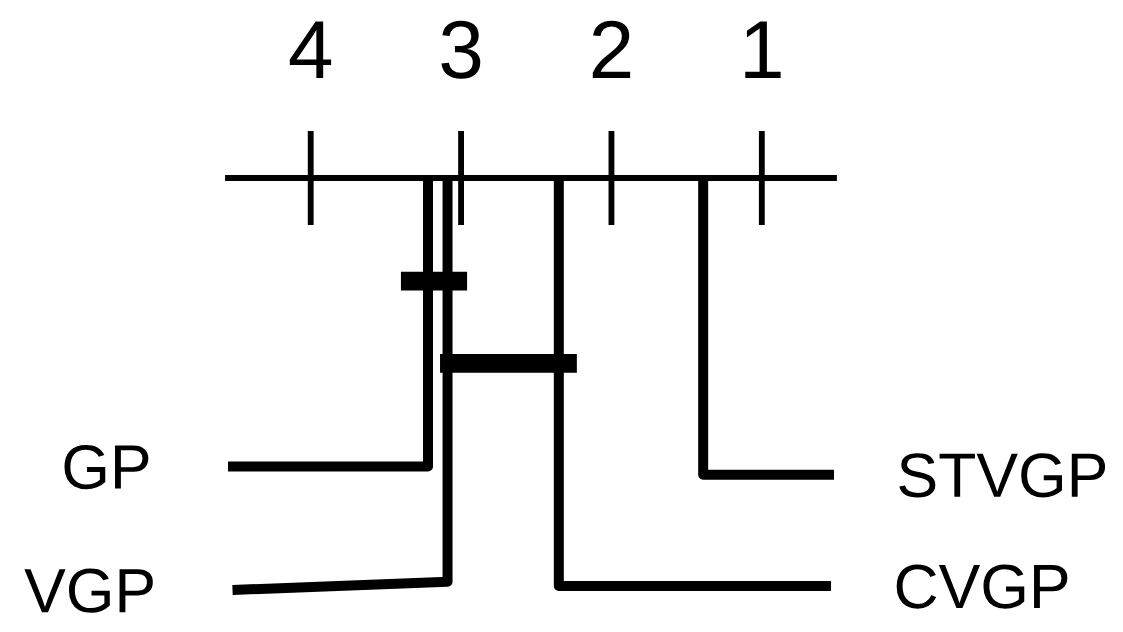 The height and width of the screenshot is (632, 1123). What do you see at coordinates (106, 467) in the screenshot?
I see `series-label: GP` at bounding box center [106, 467].